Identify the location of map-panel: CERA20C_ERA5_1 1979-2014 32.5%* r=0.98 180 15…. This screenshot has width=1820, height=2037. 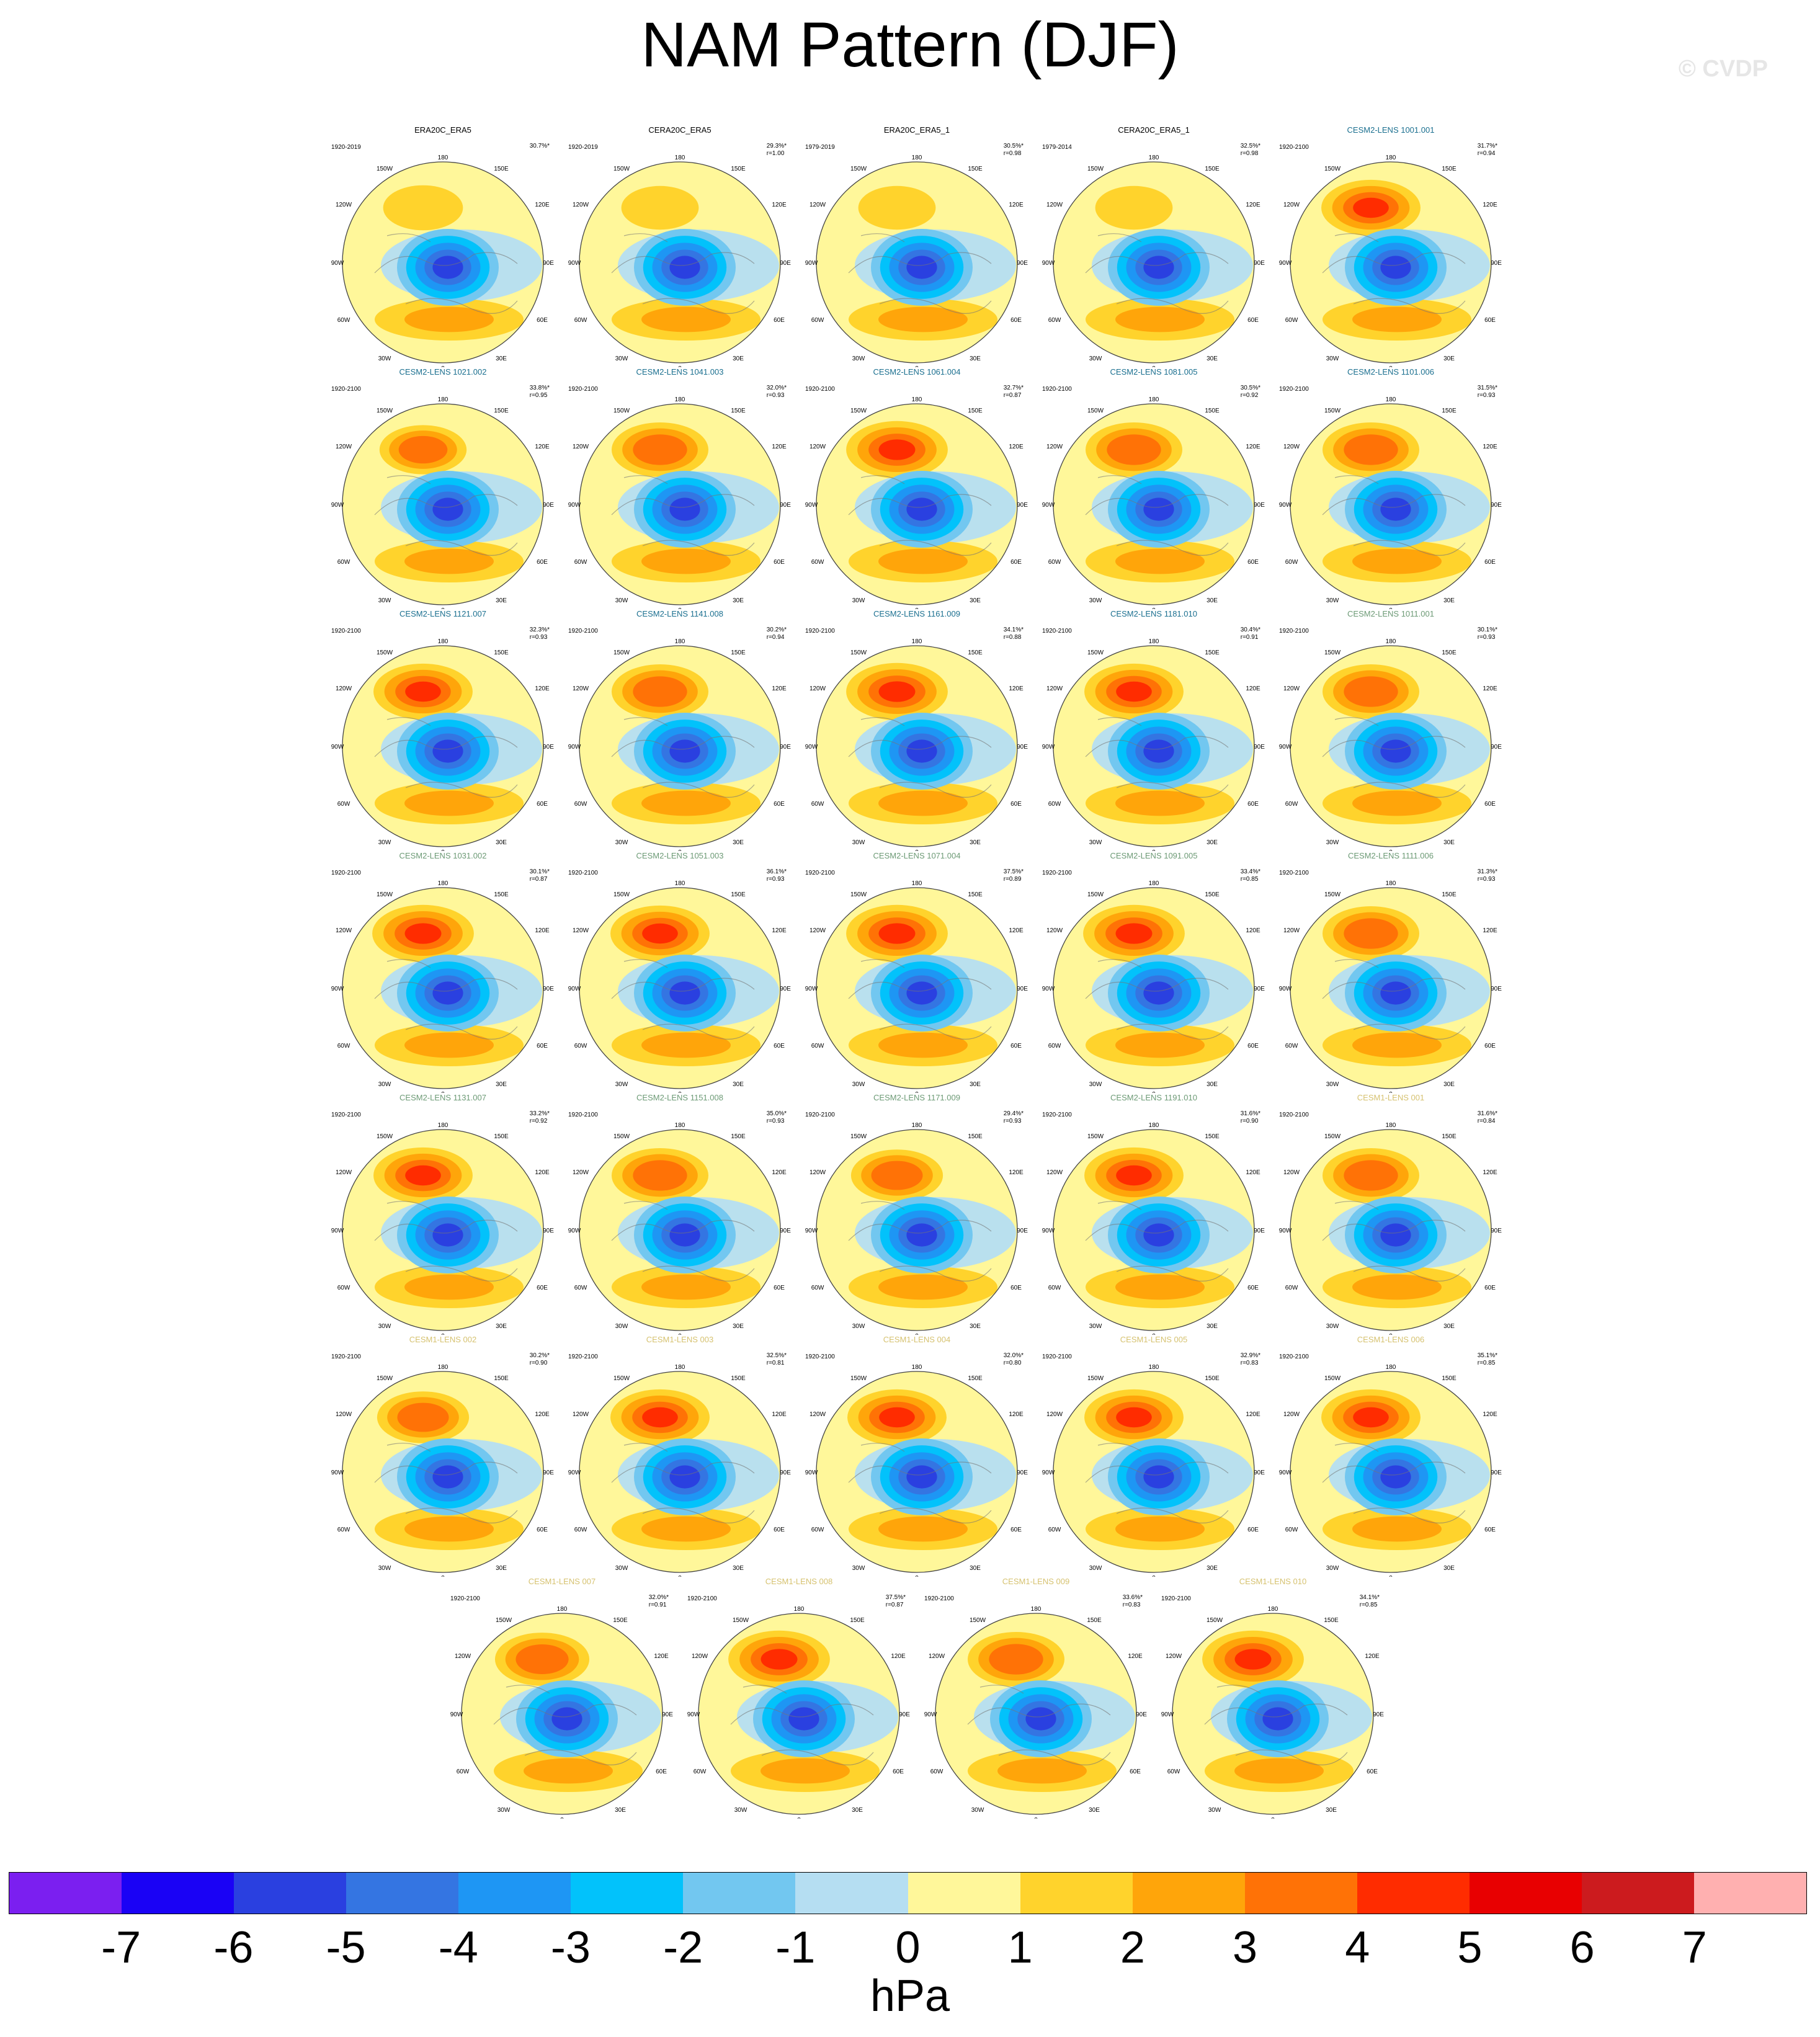
(1153, 248).